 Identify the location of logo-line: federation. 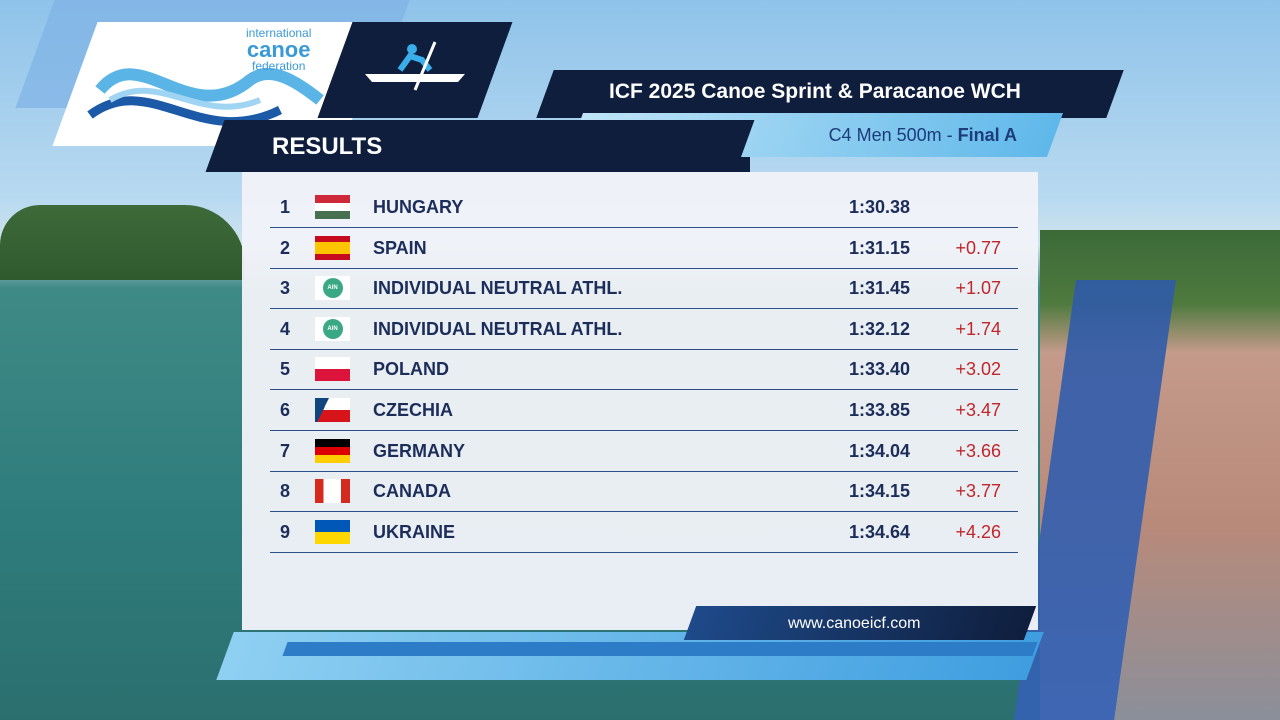
(279, 66).